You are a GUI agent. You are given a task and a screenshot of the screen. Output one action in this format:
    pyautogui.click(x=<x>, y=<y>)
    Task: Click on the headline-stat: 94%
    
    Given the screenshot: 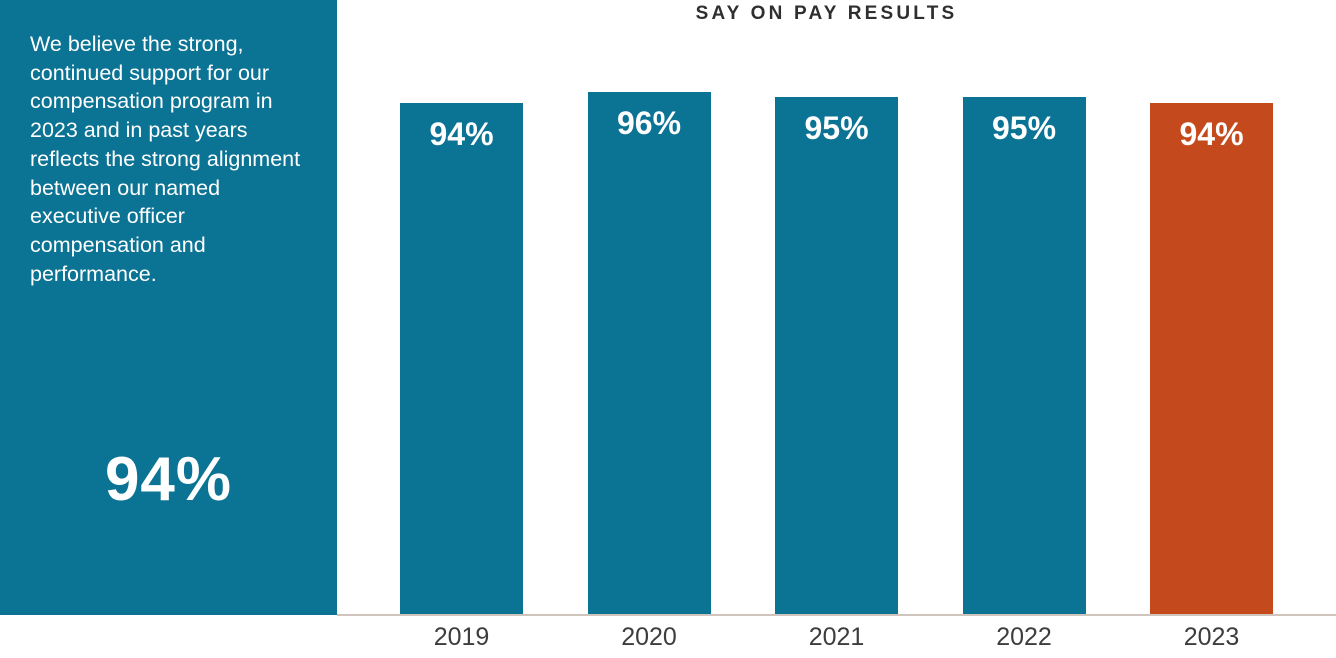 What is the action you would take?
    pyautogui.click(x=168, y=479)
    